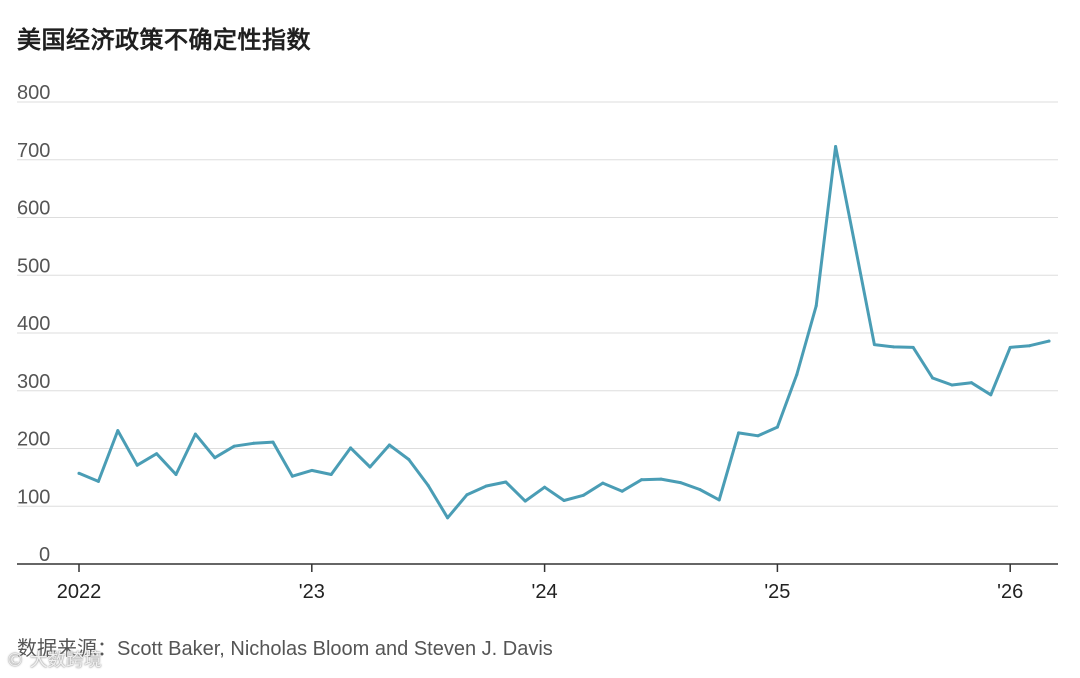 The width and height of the screenshot is (1080, 678). Describe the element at coordinates (164, 40) in the screenshot. I see `chart-title: 美国经济政策不确定性指数` at that location.